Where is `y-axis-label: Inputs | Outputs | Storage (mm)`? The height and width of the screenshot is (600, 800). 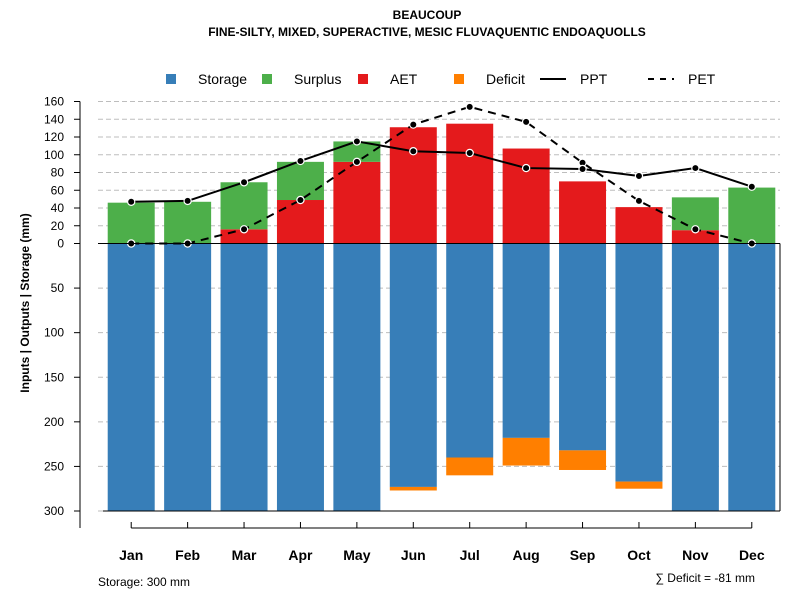 y-axis-label: Inputs | Outputs | Storage (mm) is located at coordinates (25, 302).